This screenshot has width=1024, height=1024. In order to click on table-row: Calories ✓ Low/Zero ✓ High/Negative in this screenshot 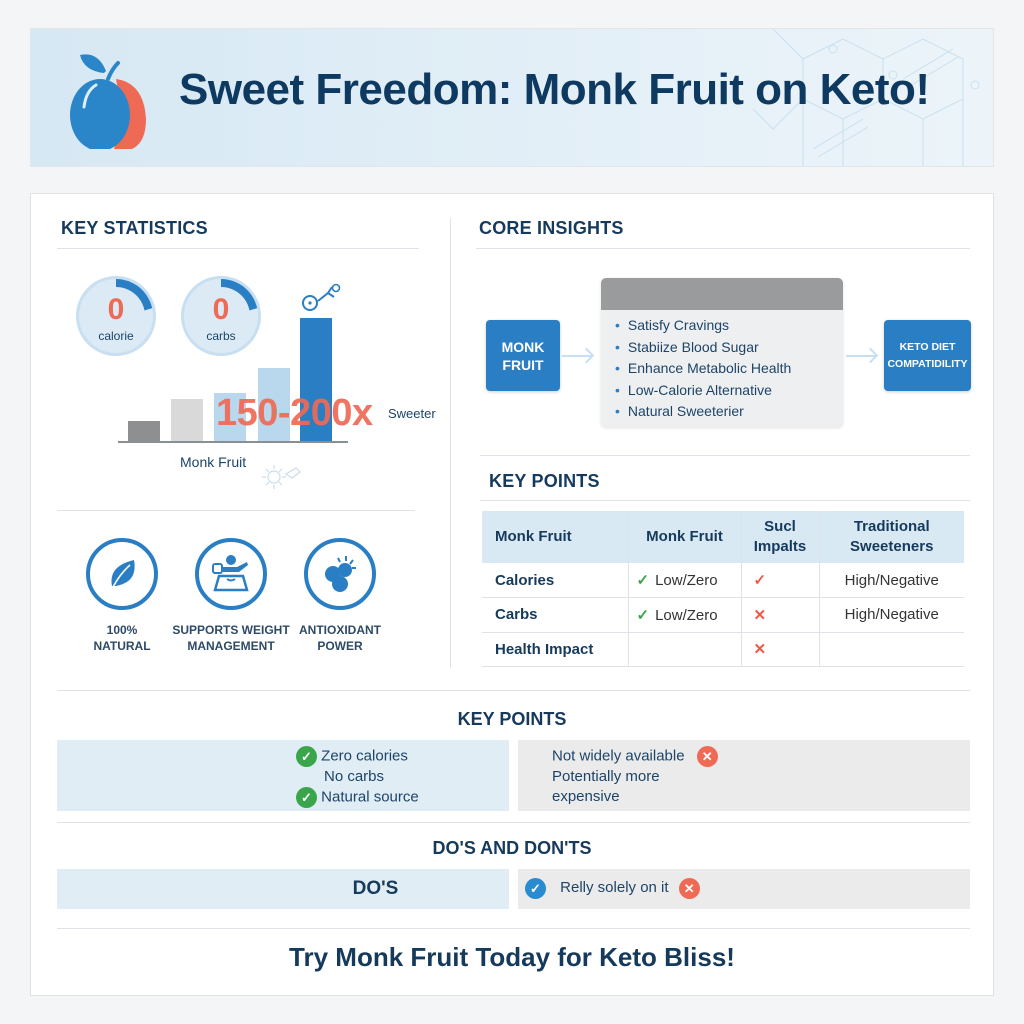, I will do `click(723, 580)`.